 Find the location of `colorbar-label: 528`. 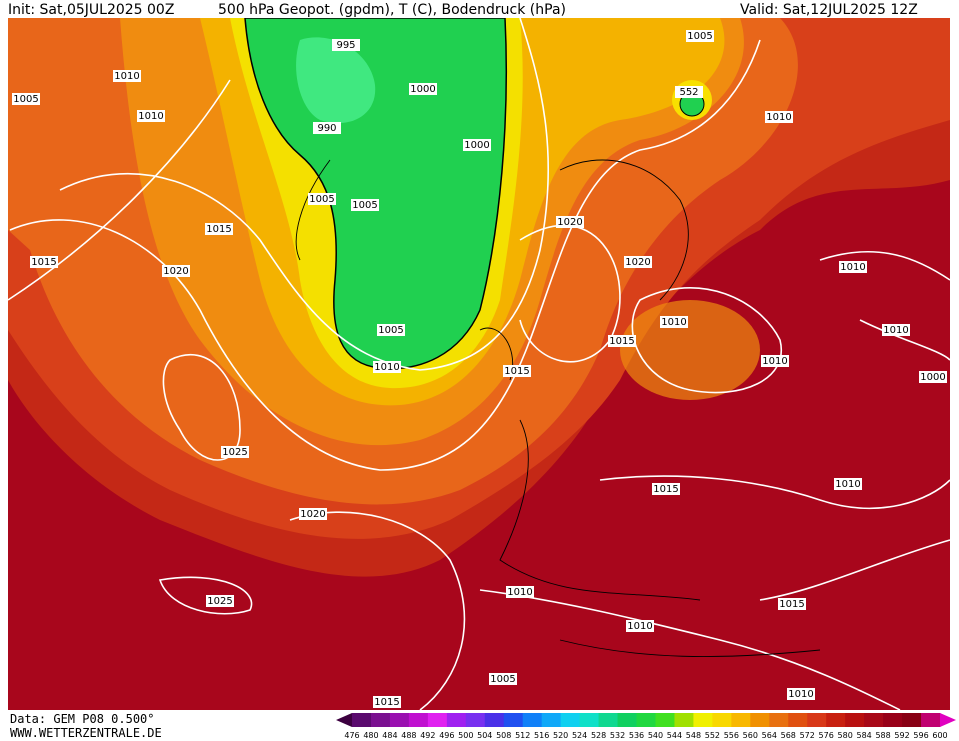

colorbar-label: 528 is located at coordinates (598, 735).